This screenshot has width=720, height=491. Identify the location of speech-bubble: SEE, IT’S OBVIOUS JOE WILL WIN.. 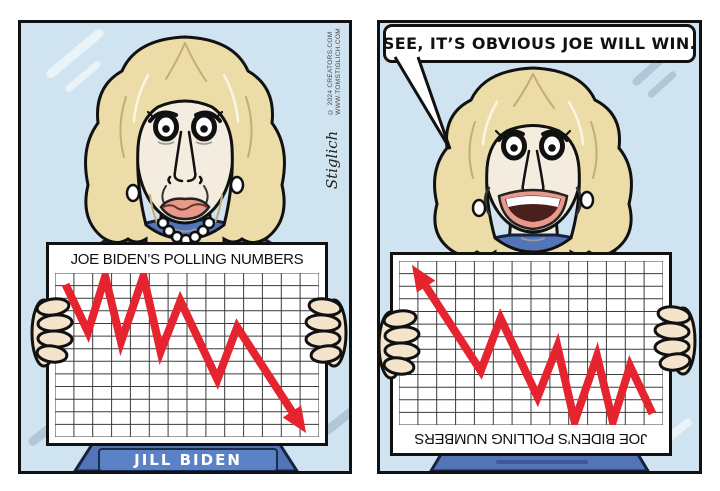
(539, 43).